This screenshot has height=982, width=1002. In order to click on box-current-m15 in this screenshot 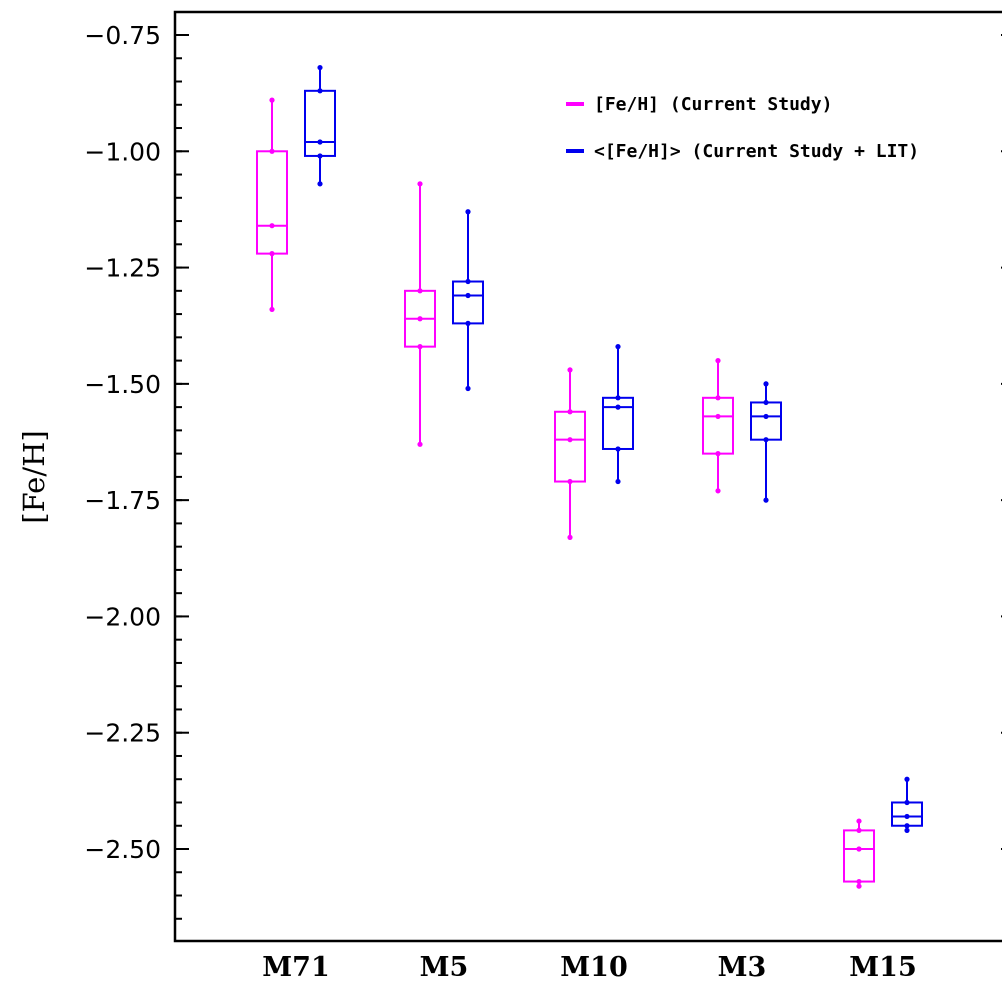, I will do `click(859, 853)`.